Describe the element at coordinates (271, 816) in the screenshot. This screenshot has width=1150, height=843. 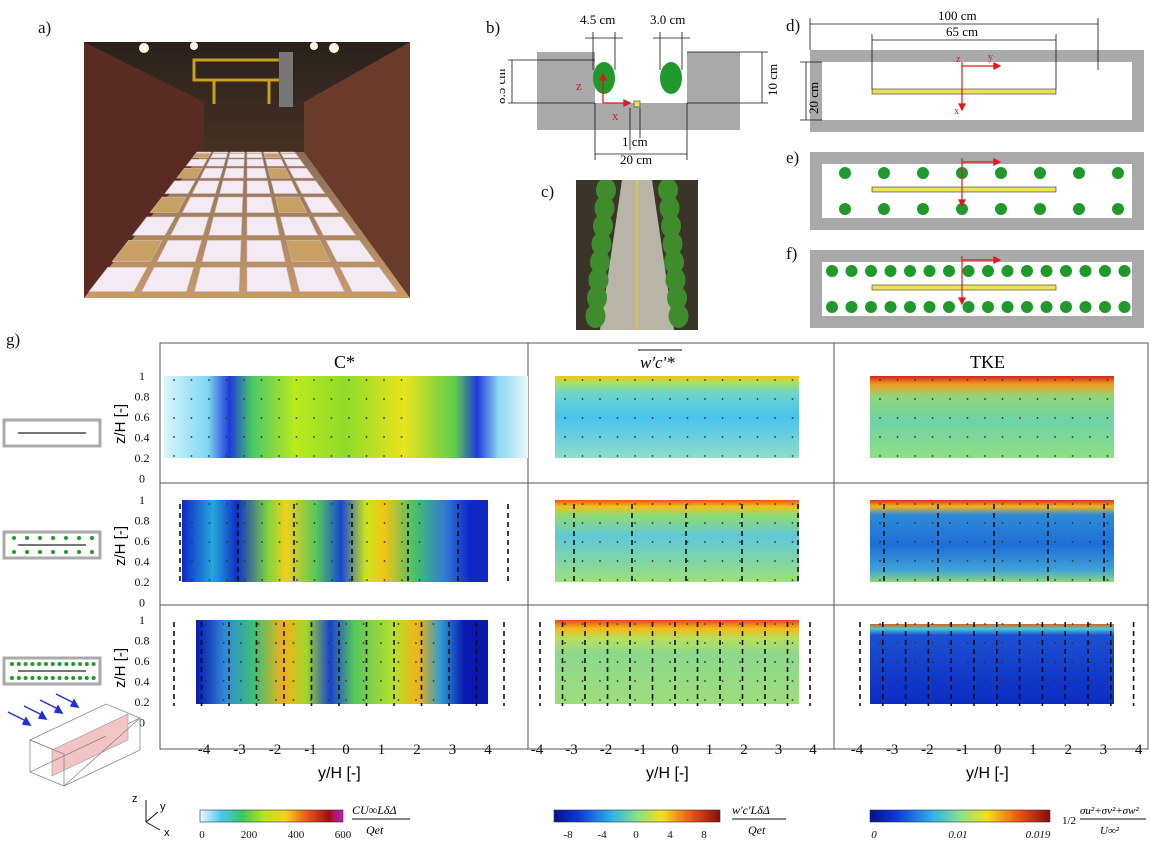
I see `colorbar-c-star` at that location.